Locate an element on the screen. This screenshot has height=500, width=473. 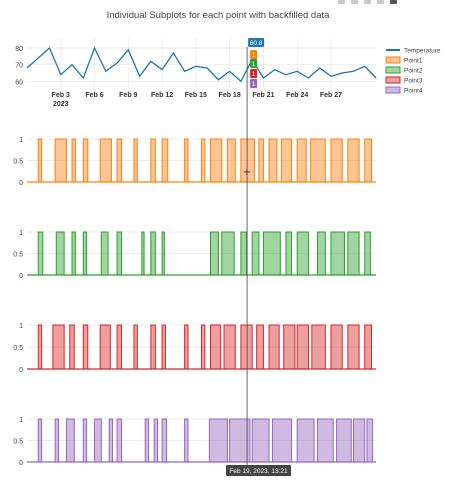
modebar-pan-icon is located at coordinates (367, 2).